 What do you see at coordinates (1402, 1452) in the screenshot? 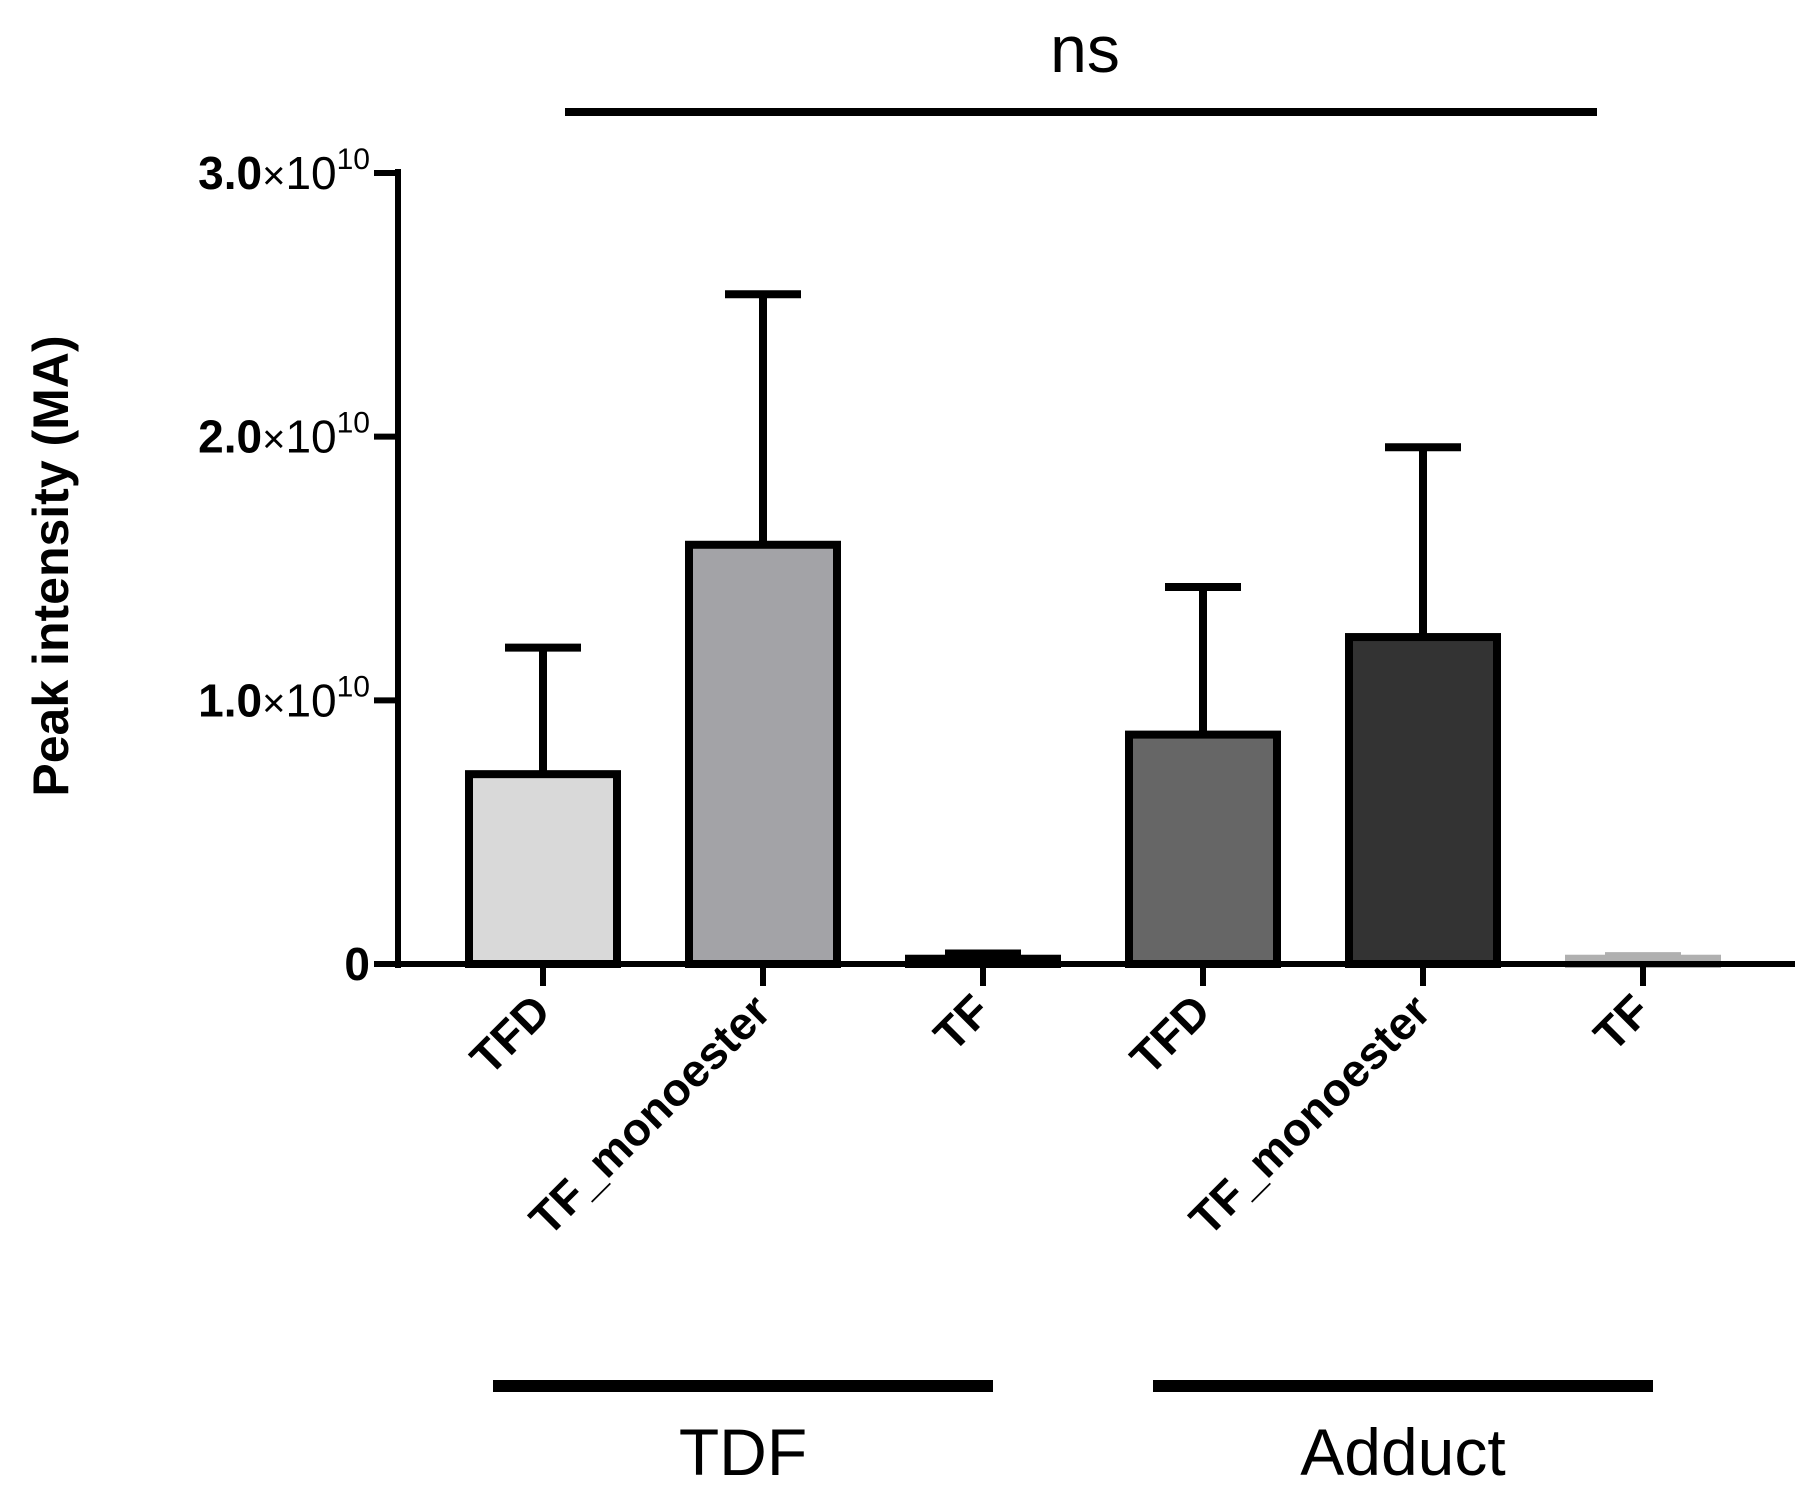
I see `group-label: Adduct` at bounding box center [1402, 1452].